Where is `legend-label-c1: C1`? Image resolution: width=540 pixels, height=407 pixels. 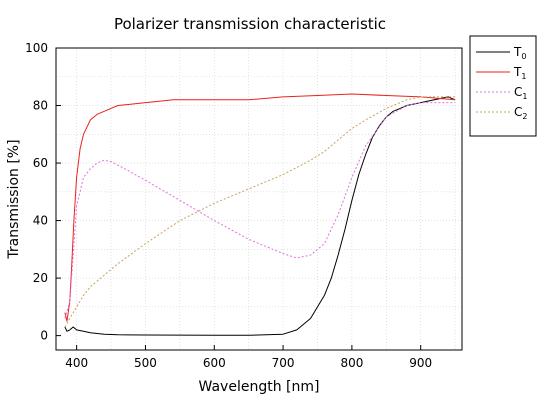
legend-label-c1: C1 is located at coordinates (520, 93).